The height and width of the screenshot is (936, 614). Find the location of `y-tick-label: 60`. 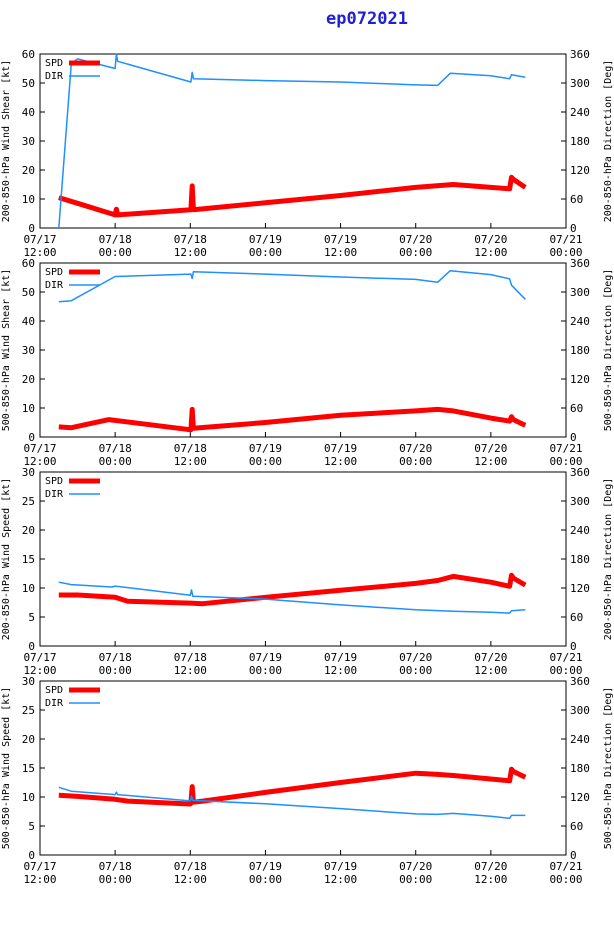

y-tick-label: 60 is located at coordinates (28, 54).